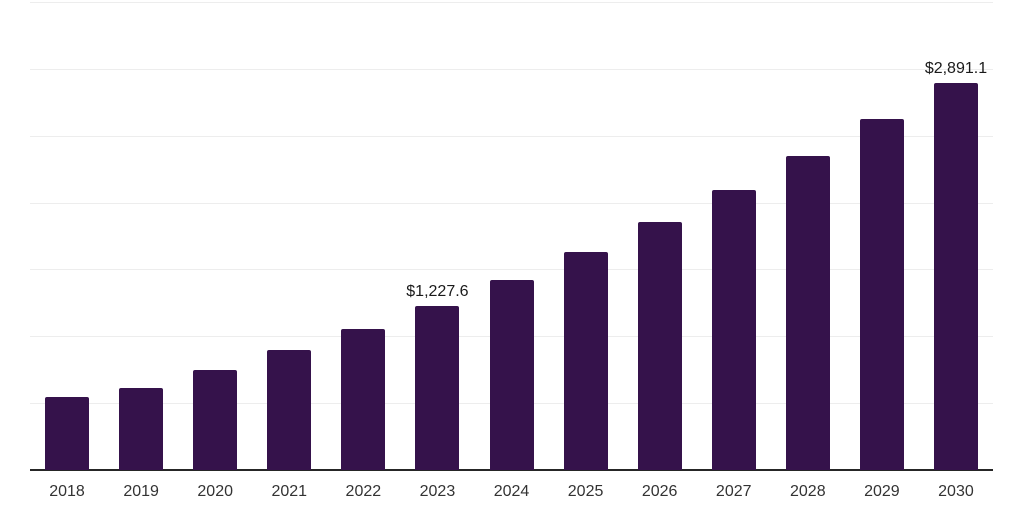 The height and width of the screenshot is (512, 1024). What do you see at coordinates (289, 409) in the screenshot?
I see `bar-2021` at bounding box center [289, 409].